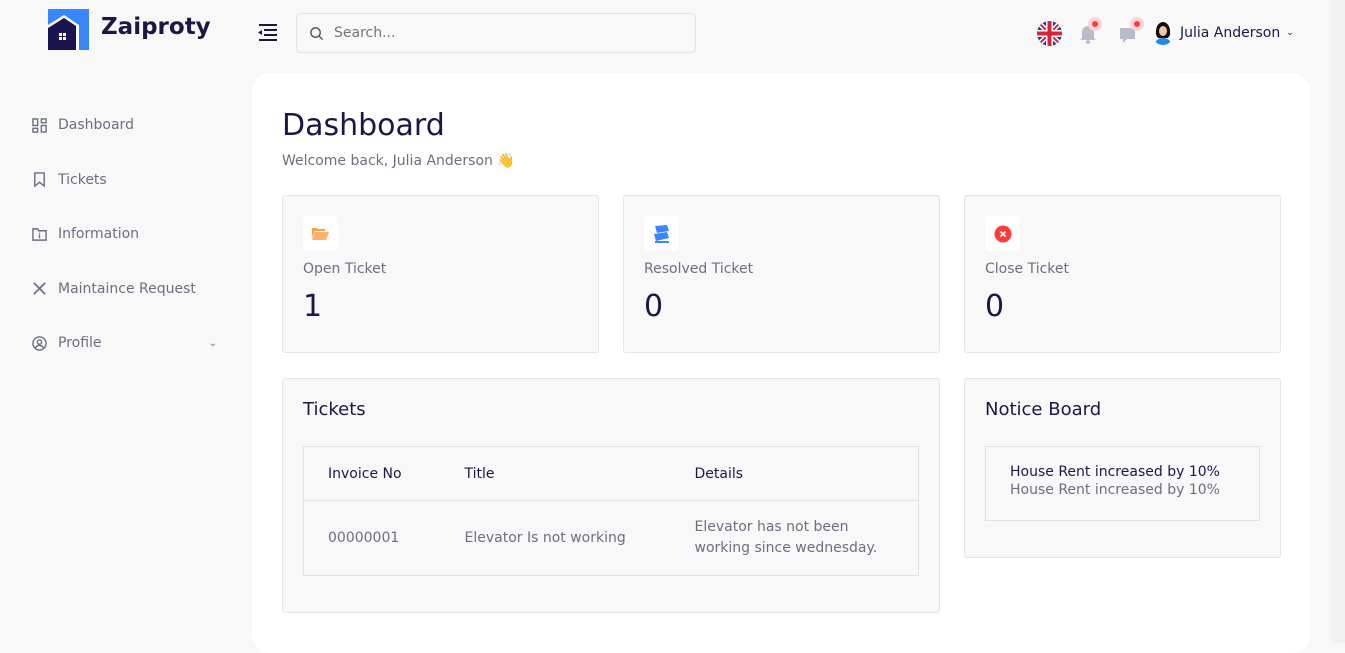 Image resolution: width=1345 pixels, height=653 pixels. What do you see at coordinates (39, 234) in the screenshot?
I see `info-folder-icon` at bounding box center [39, 234].